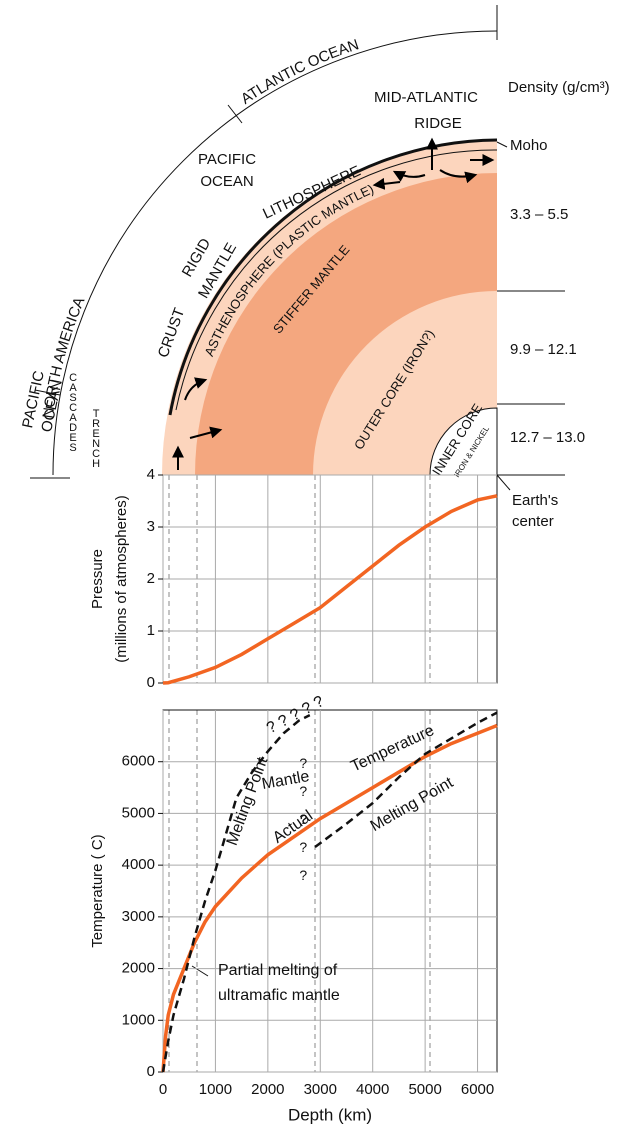 This screenshot has height=1130, width=639. What do you see at coordinates (539, 214) in the screenshot?
I see `diagram-label: 3.3 – 5.5` at bounding box center [539, 214].